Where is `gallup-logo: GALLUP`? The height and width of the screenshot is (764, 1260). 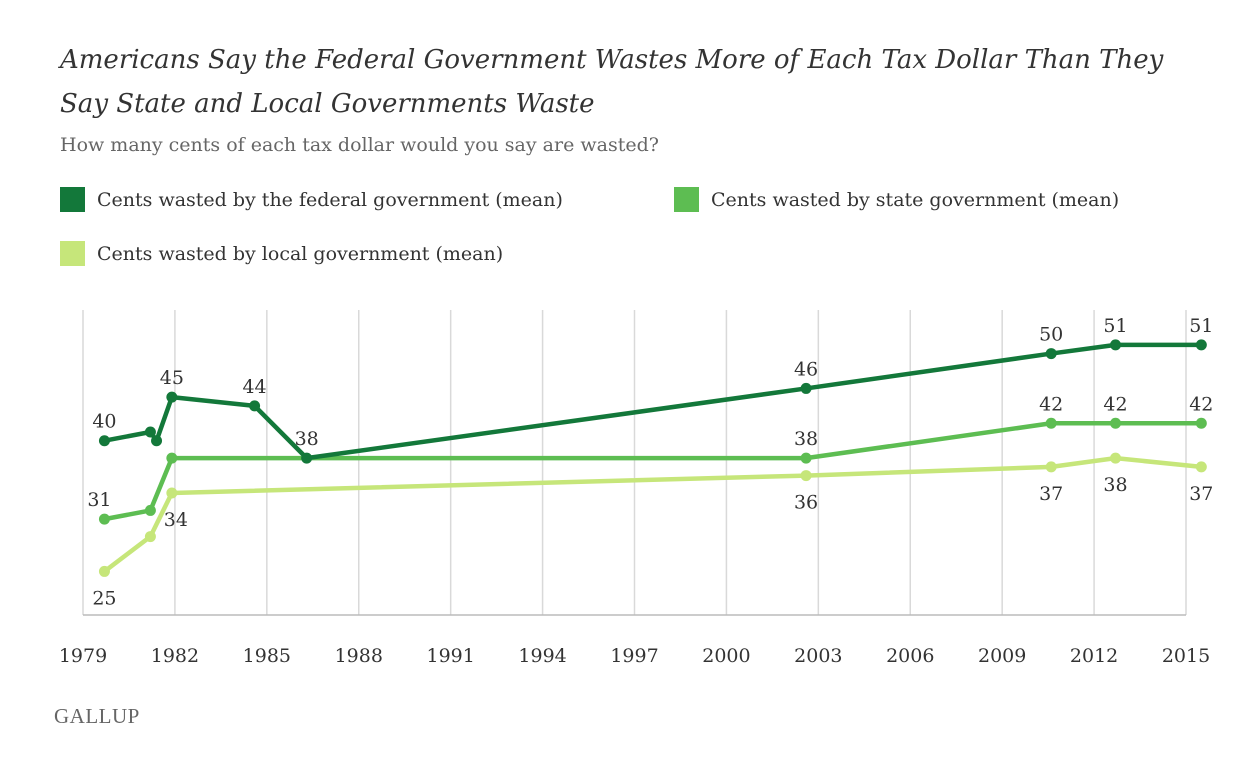
gallup-logo: GALLUP is located at coordinates (97, 716).